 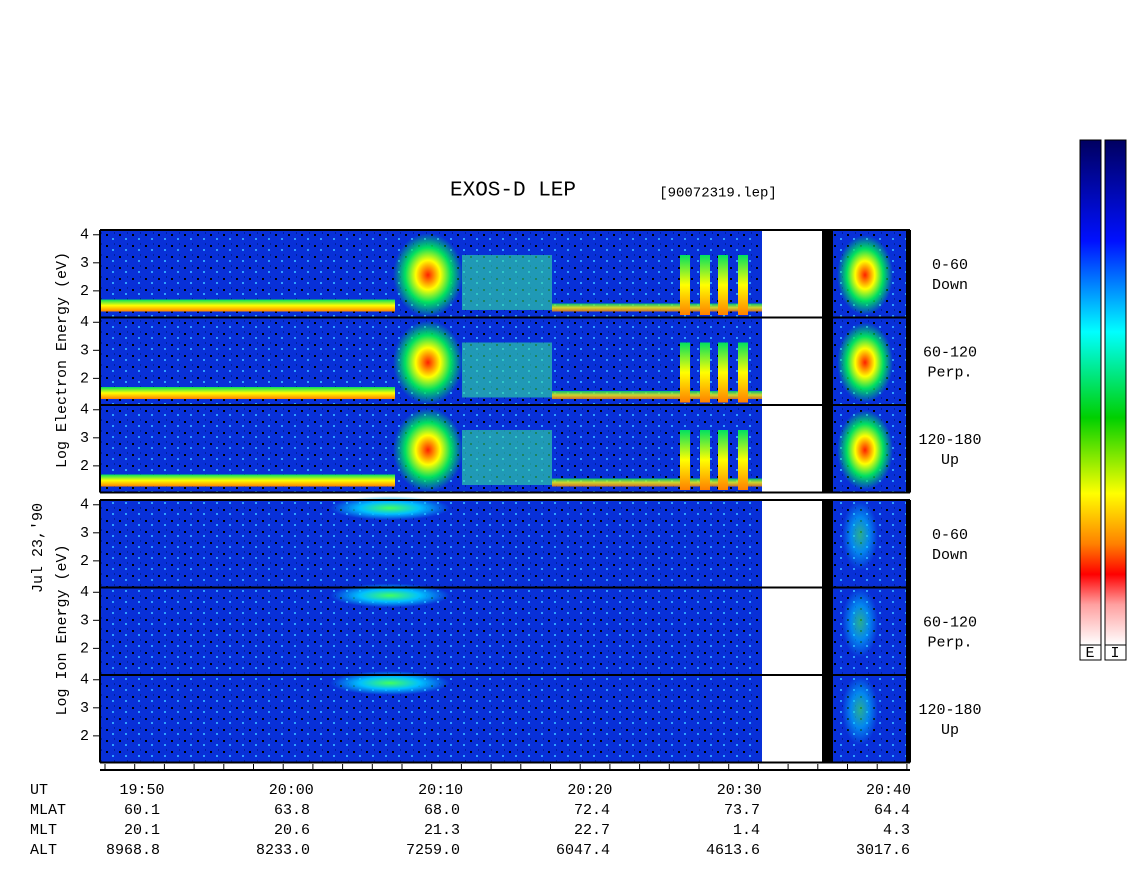 I want to click on colorbar-i, so click(x=1115, y=392).